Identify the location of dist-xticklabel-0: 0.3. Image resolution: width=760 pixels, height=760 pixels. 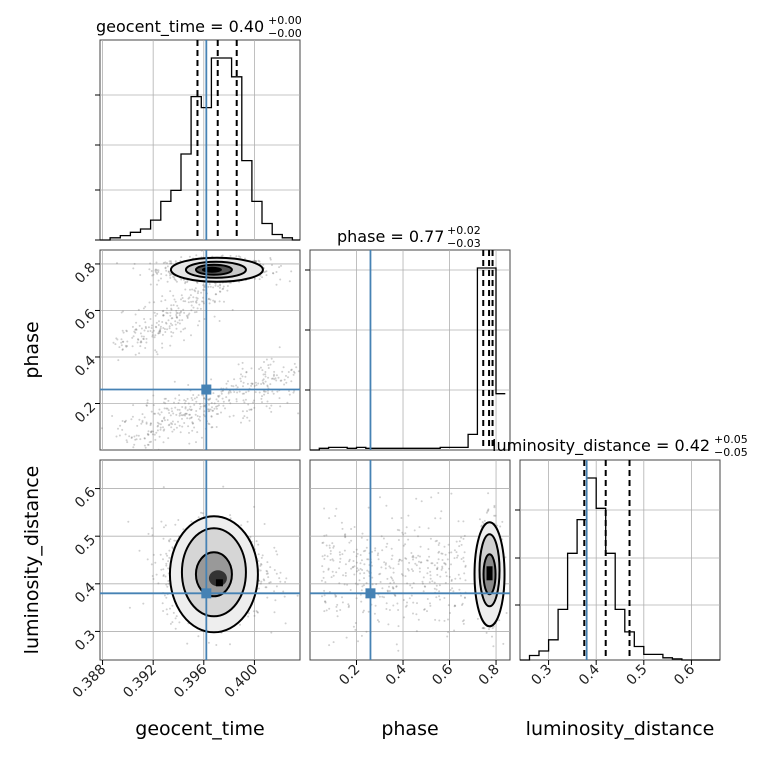
(541, 675).